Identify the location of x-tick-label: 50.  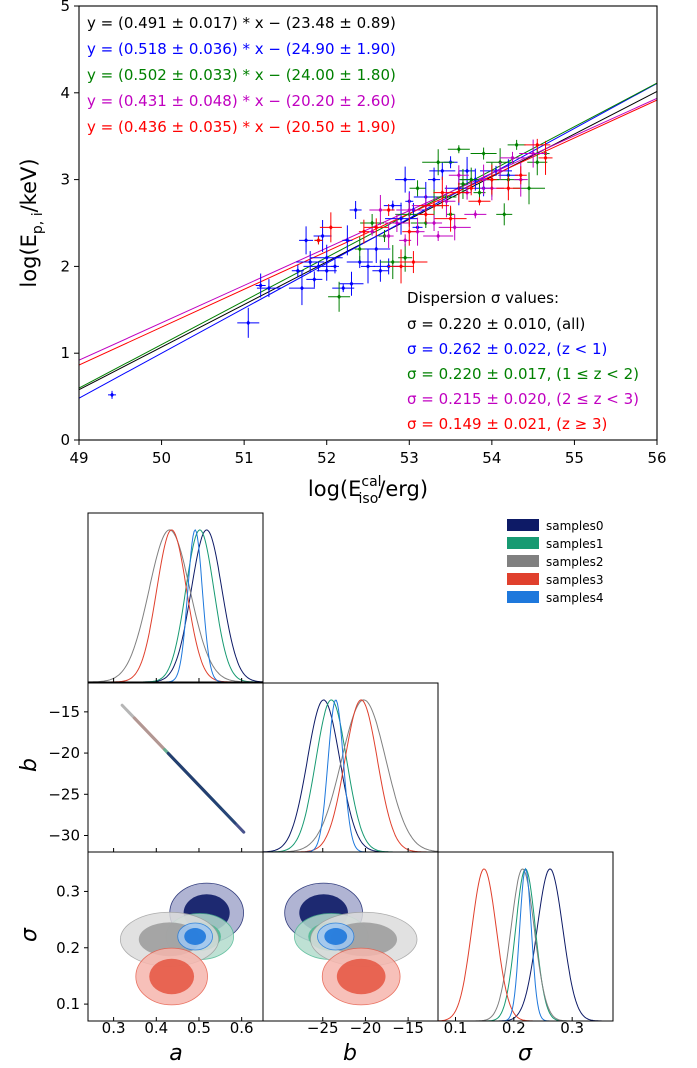
(161, 458).